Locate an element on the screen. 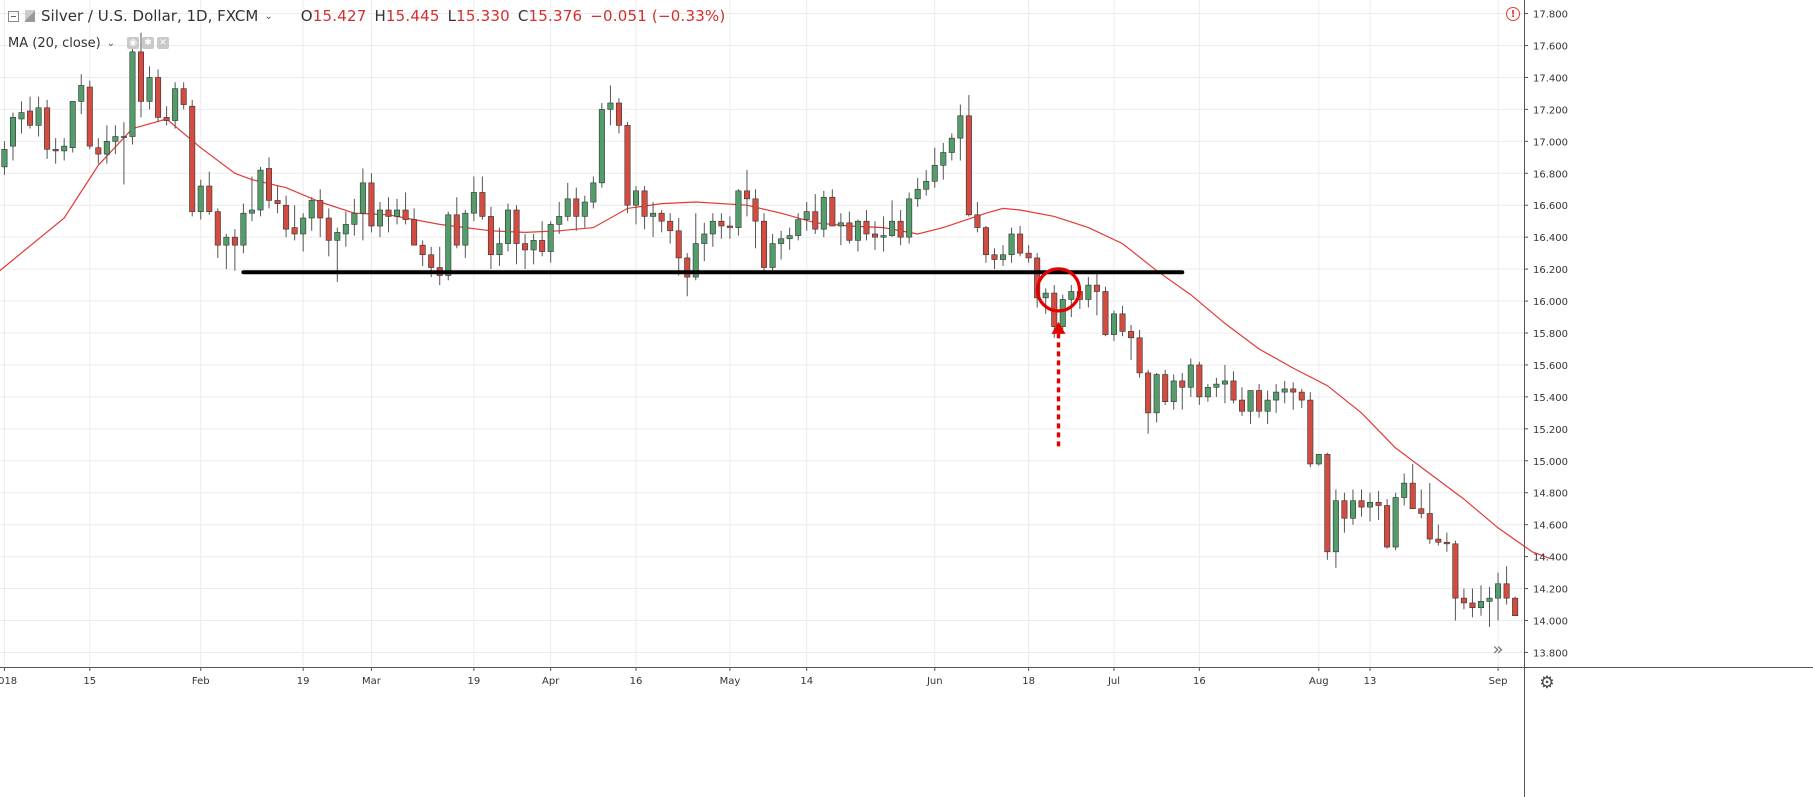  gear-icon: ⚙ is located at coordinates (1547, 683).